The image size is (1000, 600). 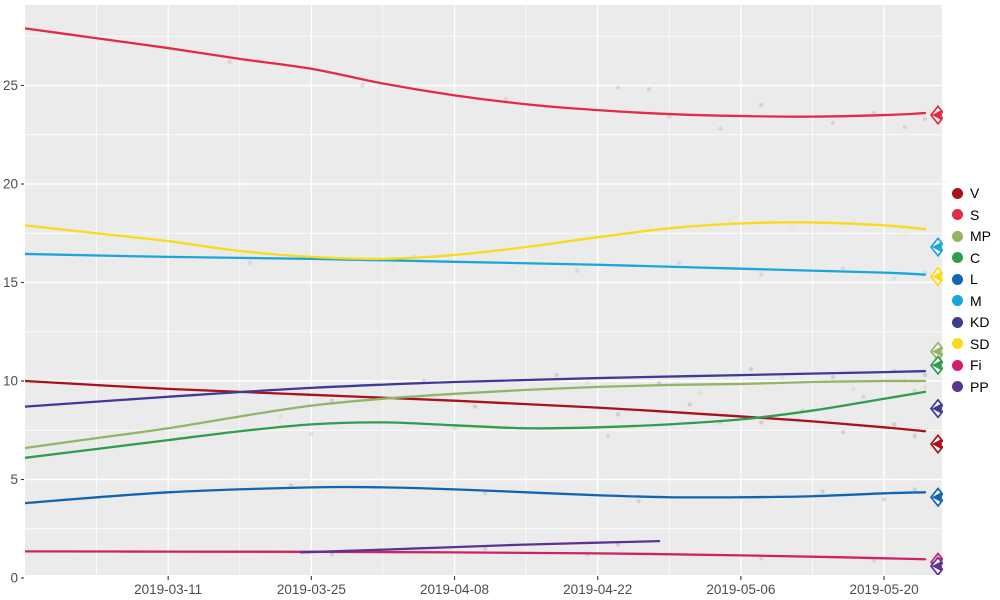 What do you see at coordinates (10, 184) in the screenshot?
I see `y-tick-label: 20` at bounding box center [10, 184].